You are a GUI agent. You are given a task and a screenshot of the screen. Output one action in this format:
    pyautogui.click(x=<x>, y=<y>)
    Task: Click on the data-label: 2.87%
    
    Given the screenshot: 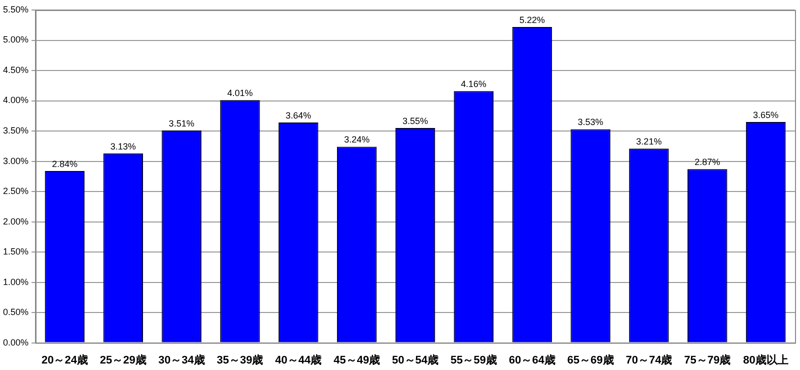 What is the action you would take?
    pyautogui.click(x=707, y=162)
    